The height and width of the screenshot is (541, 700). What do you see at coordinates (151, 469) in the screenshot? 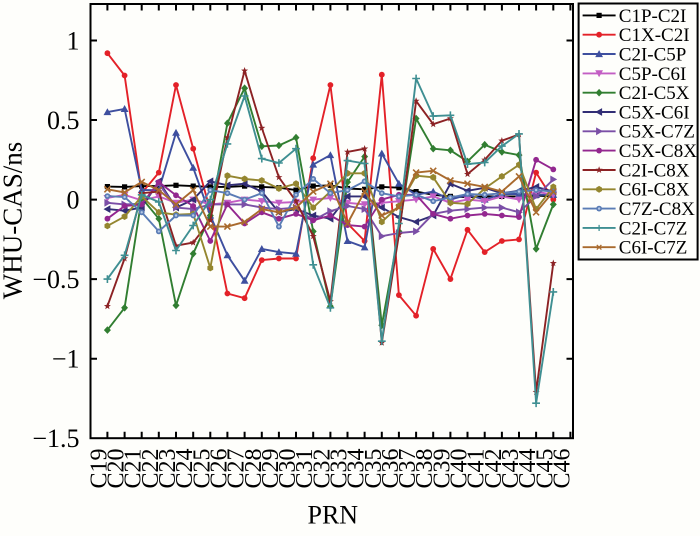
I see `svg-text: C22` at bounding box center [151, 469].